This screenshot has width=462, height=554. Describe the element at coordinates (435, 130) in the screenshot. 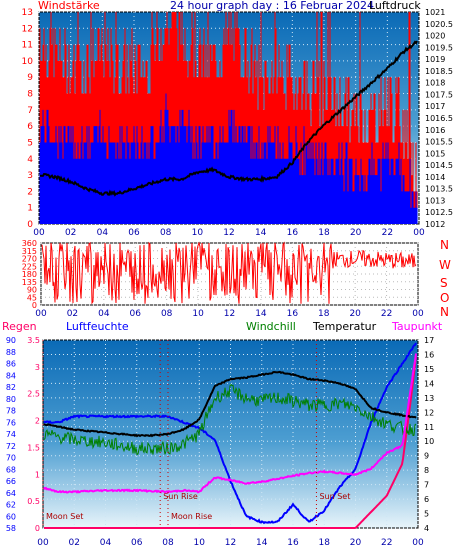

I see `pressure-tick-label: 1016` at that location.